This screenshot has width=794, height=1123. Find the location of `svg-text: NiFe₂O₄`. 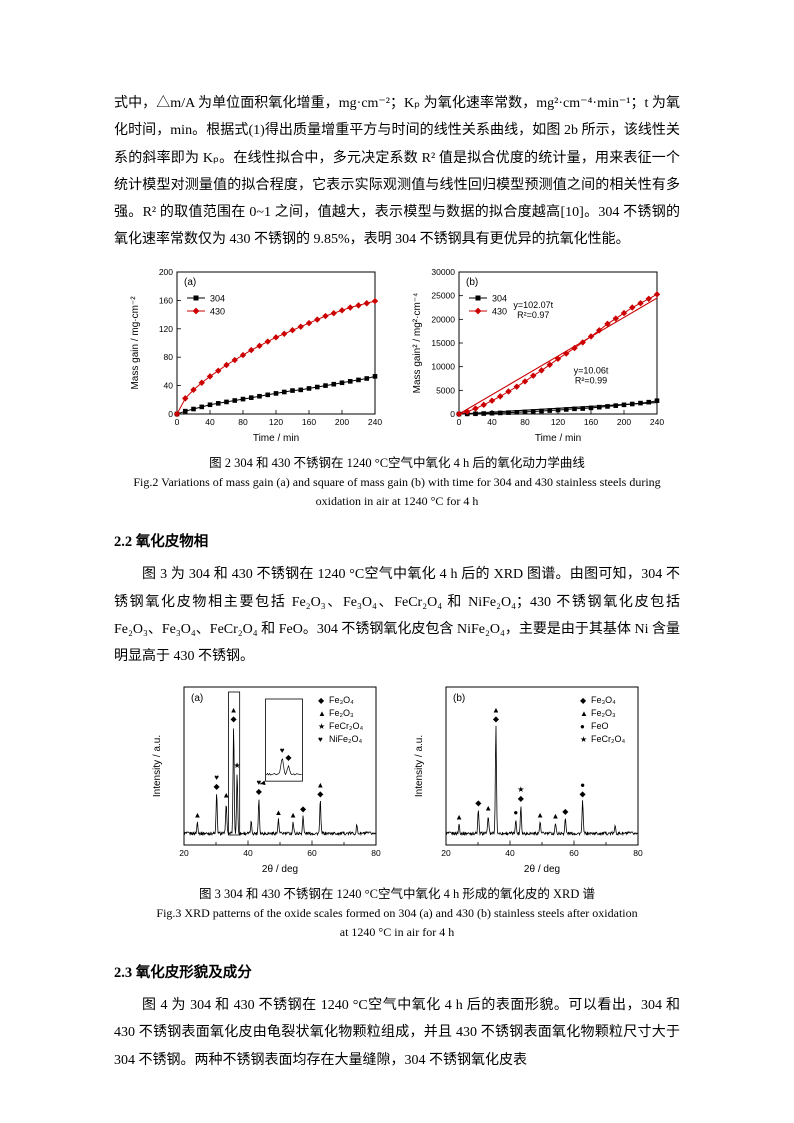

svg-text: NiFe₂O₄ is located at coordinates (345, 739).